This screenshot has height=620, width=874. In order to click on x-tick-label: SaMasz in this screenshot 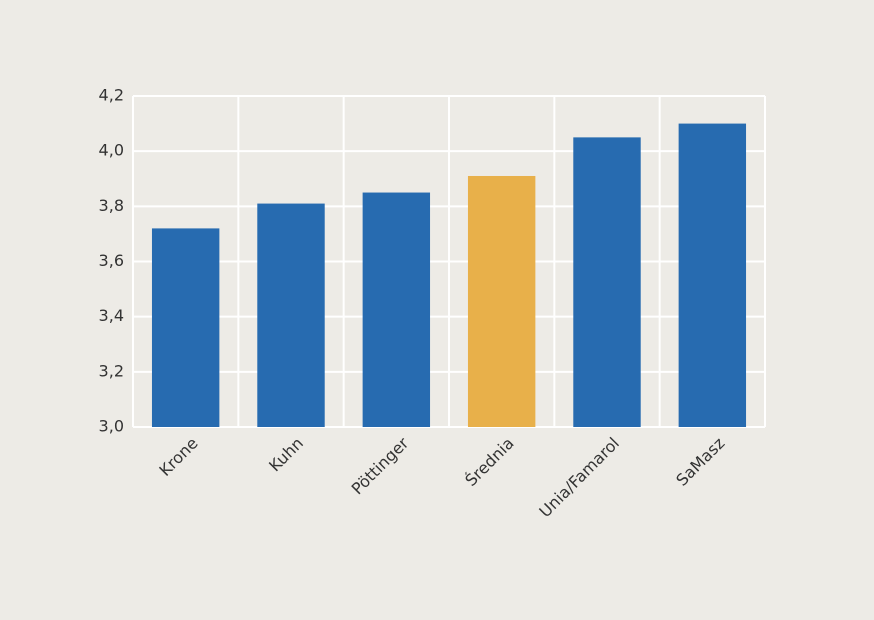, I will do `click(700, 462)`.